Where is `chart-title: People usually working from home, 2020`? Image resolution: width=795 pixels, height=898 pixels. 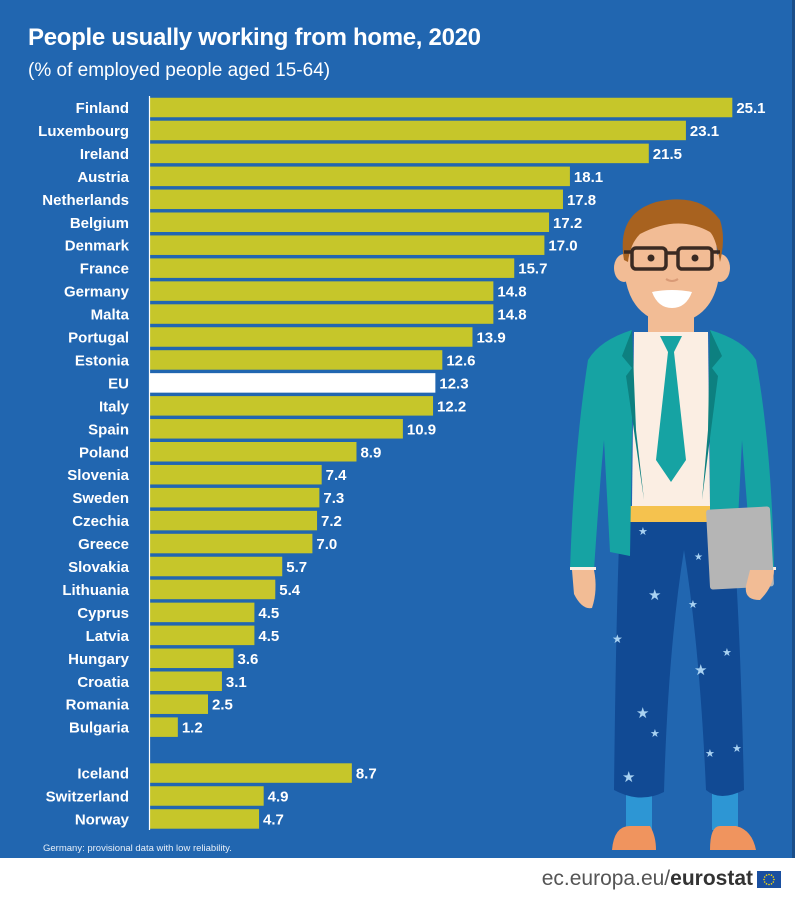 chart-title: People usually working from home, 2020 is located at coordinates (254, 37).